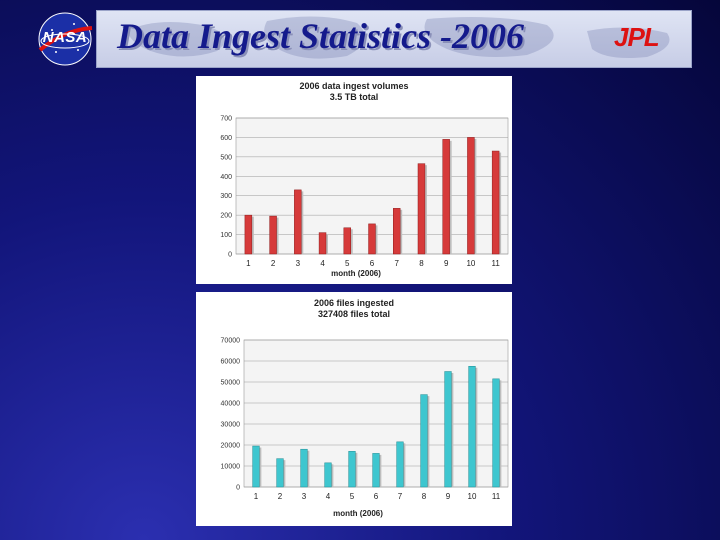 The image size is (720, 540). Describe the element at coordinates (231, 446) in the screenshot. I see `y-tick-label: 20000` at that location.